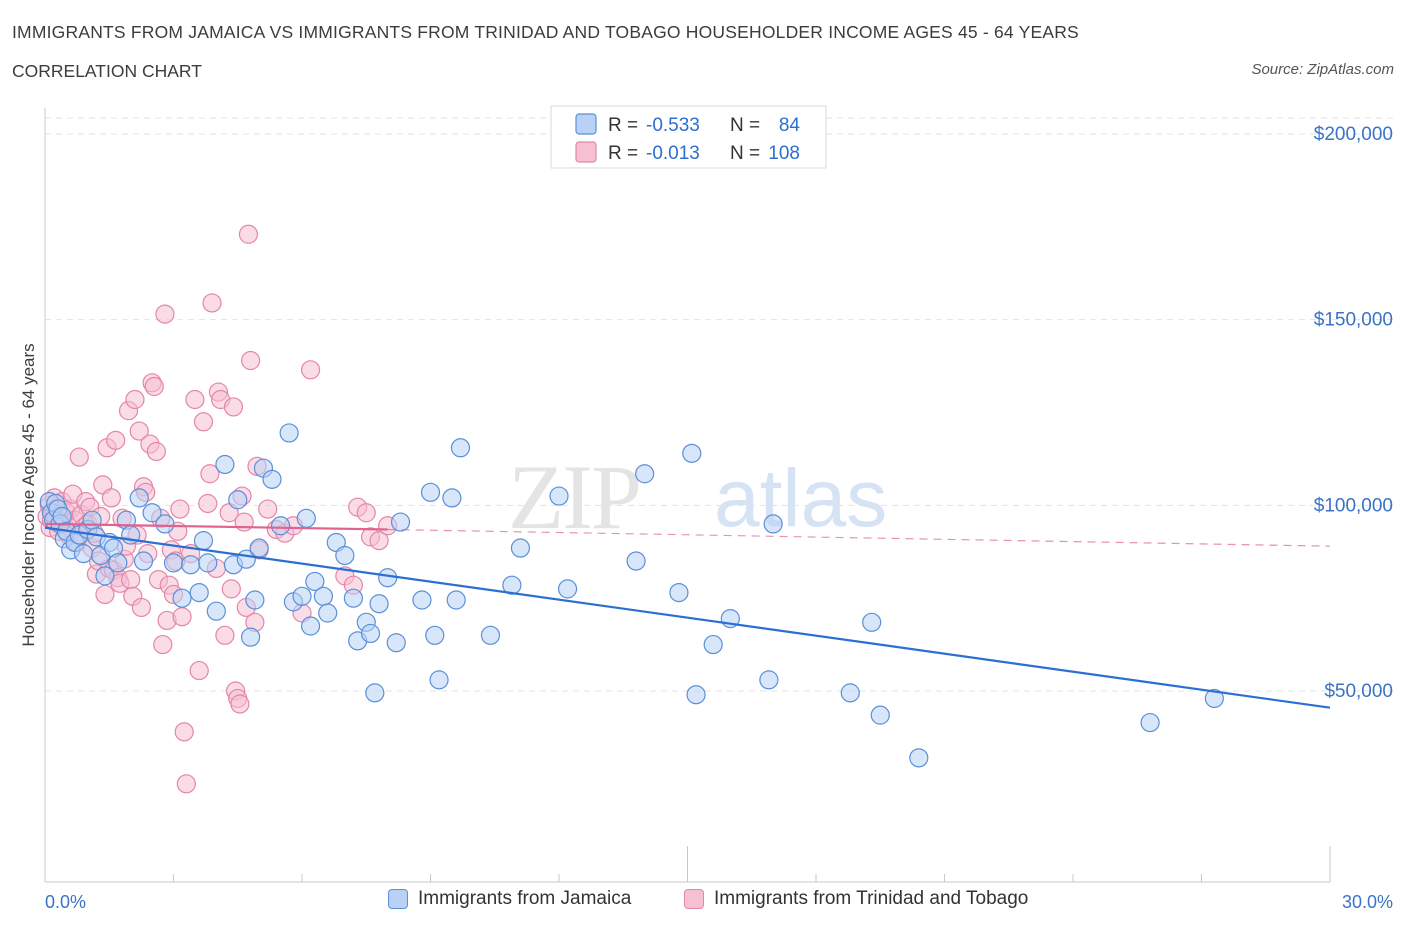  Describe the element at coordinates (586, 152) in the screenshot. I see `legend-swatch-trinidad` at that location.